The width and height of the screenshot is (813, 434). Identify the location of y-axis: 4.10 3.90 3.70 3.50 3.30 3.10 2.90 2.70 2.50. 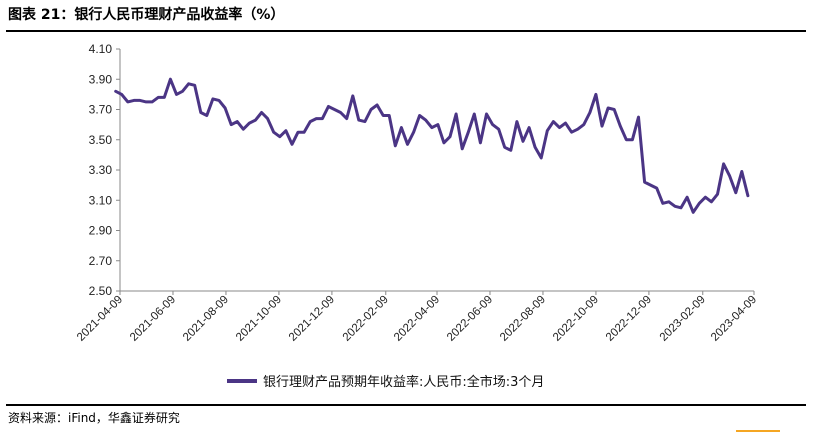
(105, 170).